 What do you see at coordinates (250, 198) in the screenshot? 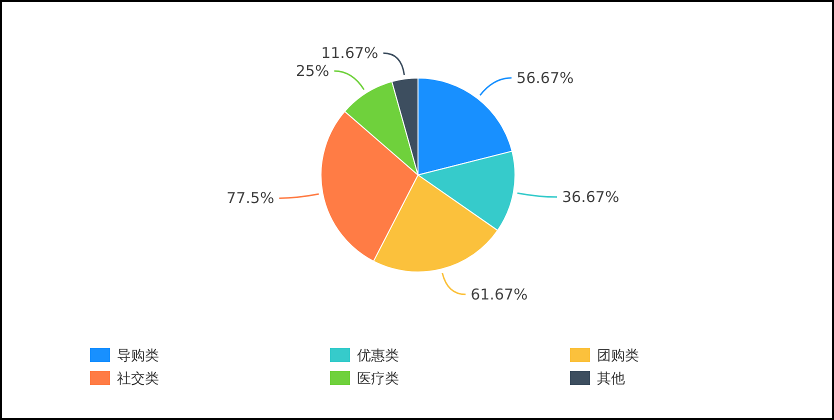
I see `data-label: 77.5%` at bounding box center [250, 198].